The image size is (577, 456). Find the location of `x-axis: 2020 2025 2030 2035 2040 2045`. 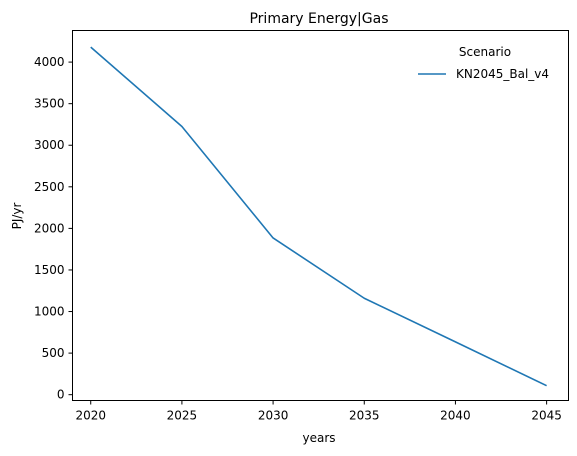

x-axis: 2020 2025 2030 2035 2040 2045 is located at coordinates (318, 412).